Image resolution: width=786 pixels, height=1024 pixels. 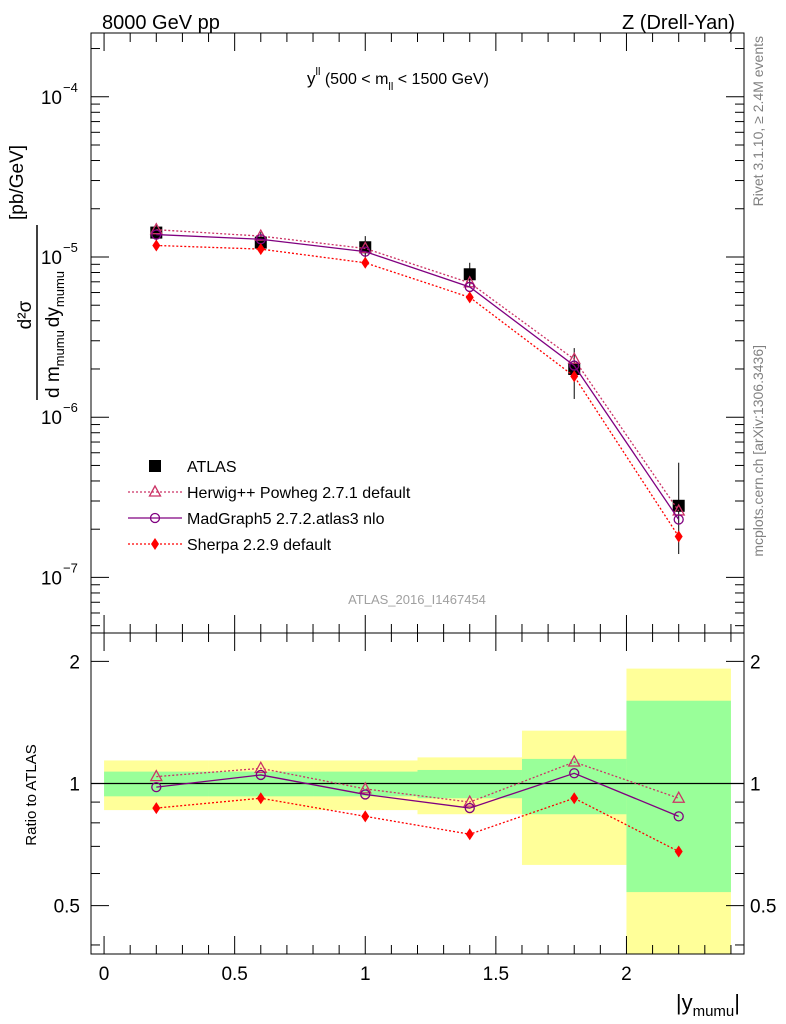 What do you see at coordinates (441, 79) in the screenshot?
I see `title-end: < 1500 GeV)` at bounding box center [441, 79].